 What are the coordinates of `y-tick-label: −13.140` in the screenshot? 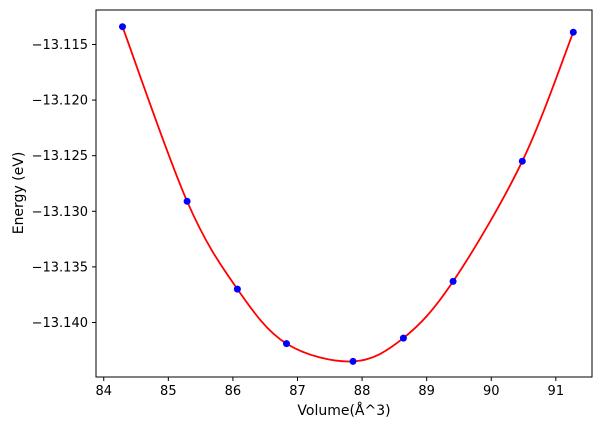 It's located at (60, 323).